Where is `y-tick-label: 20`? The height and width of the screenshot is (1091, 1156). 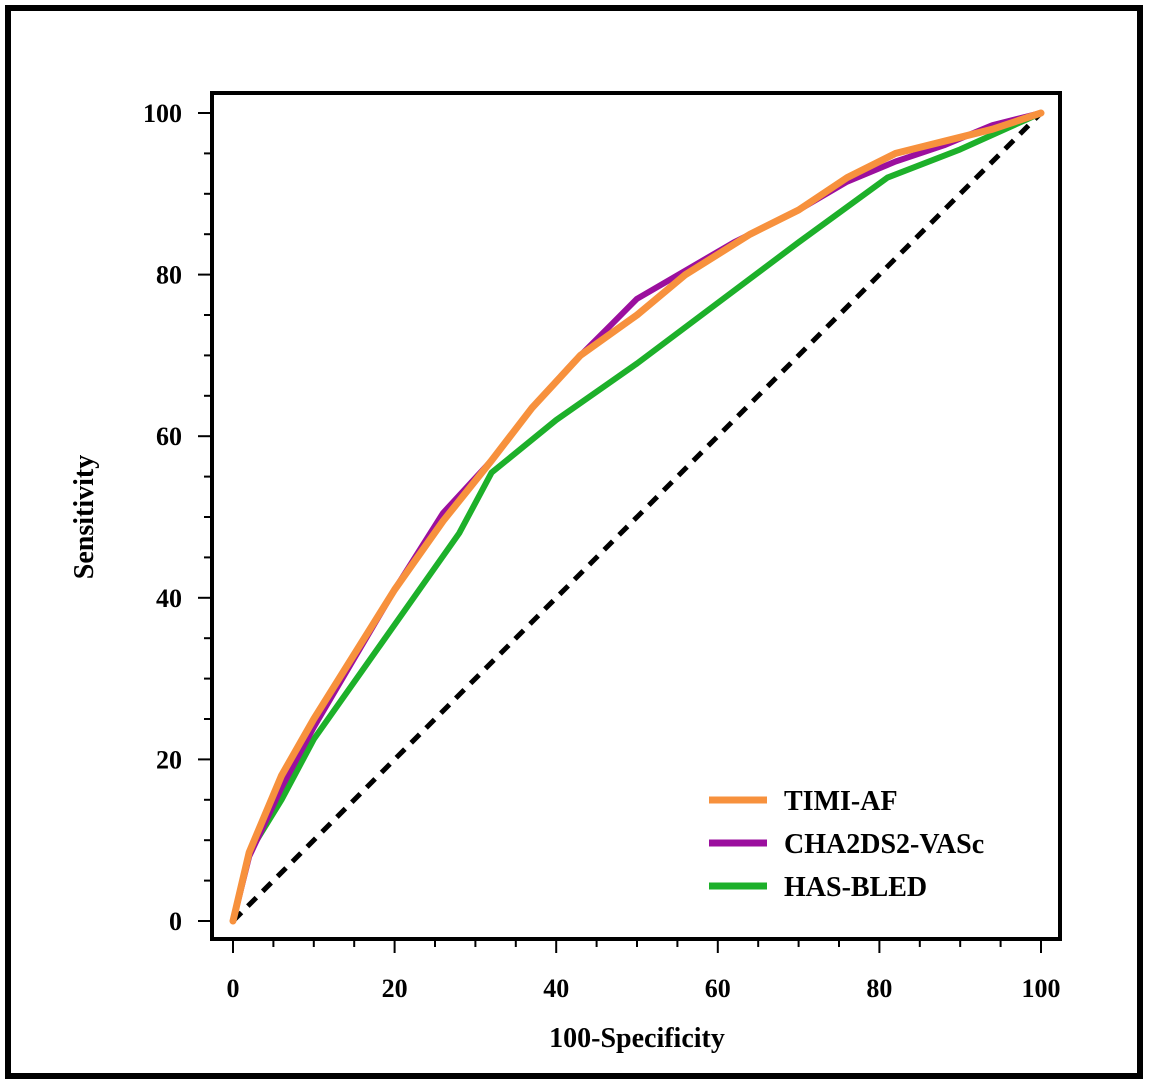 y-tick-label: 20 is located at coordinates (169, 759).